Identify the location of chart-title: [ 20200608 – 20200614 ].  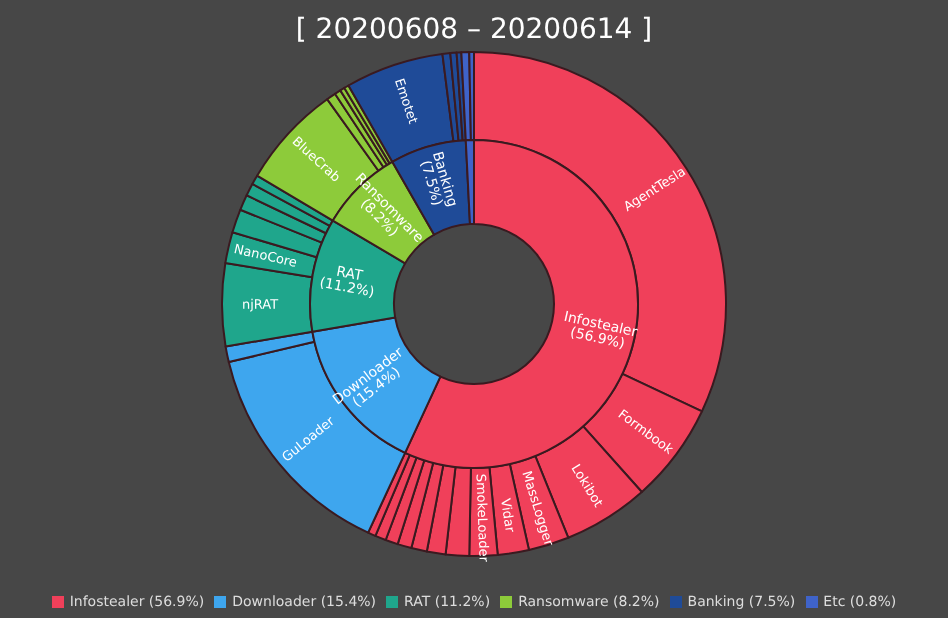
(474, 30).